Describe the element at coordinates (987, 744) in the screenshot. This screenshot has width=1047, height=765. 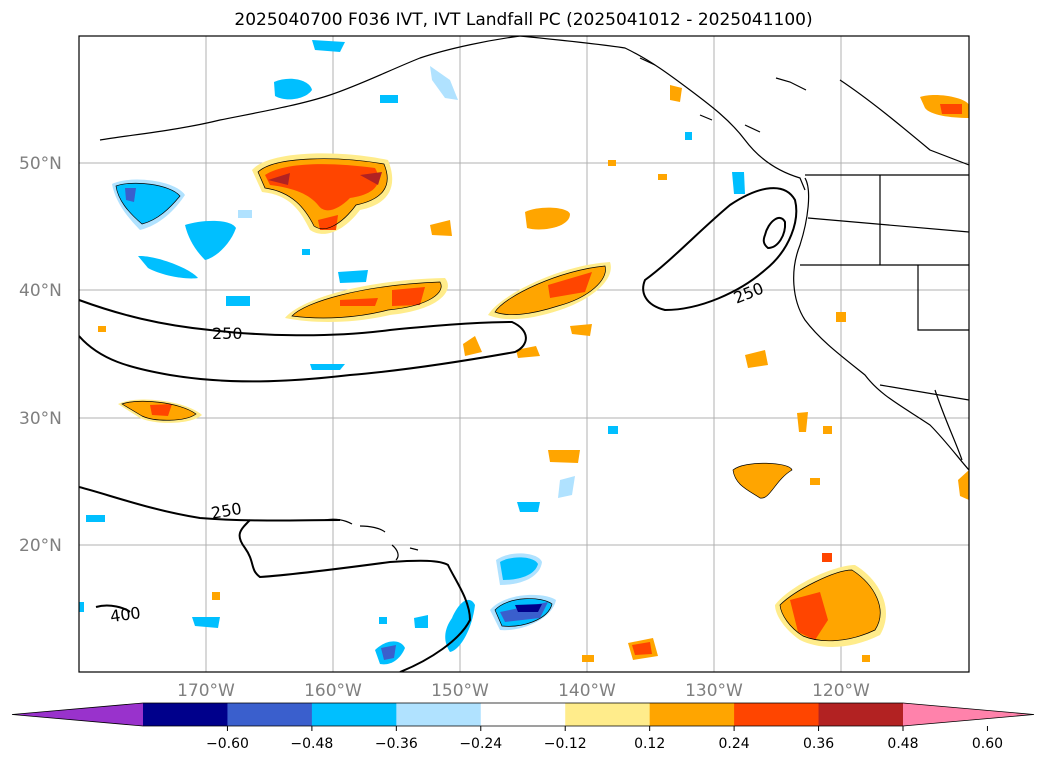
I see `colorbar-tick-label: 0.60` at that location.